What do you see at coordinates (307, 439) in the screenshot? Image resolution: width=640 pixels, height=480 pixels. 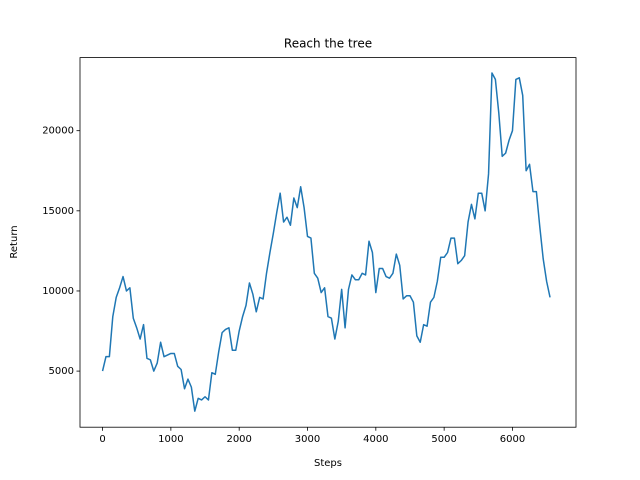 I see `x-tick-label: 3000` at bounding box center [307, 439].